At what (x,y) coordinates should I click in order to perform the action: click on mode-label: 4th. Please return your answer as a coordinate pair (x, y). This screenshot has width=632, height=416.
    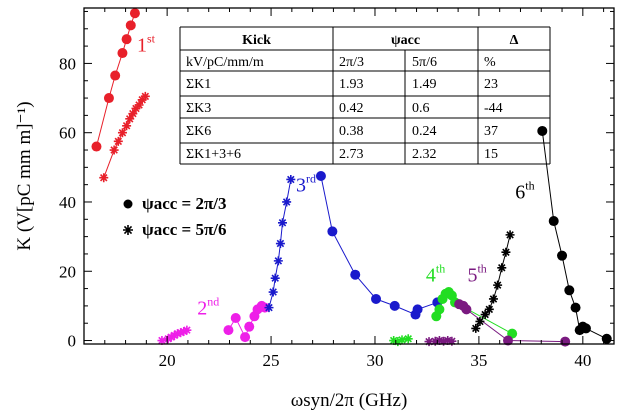
    Looking at the image, I should click on (435, 274).